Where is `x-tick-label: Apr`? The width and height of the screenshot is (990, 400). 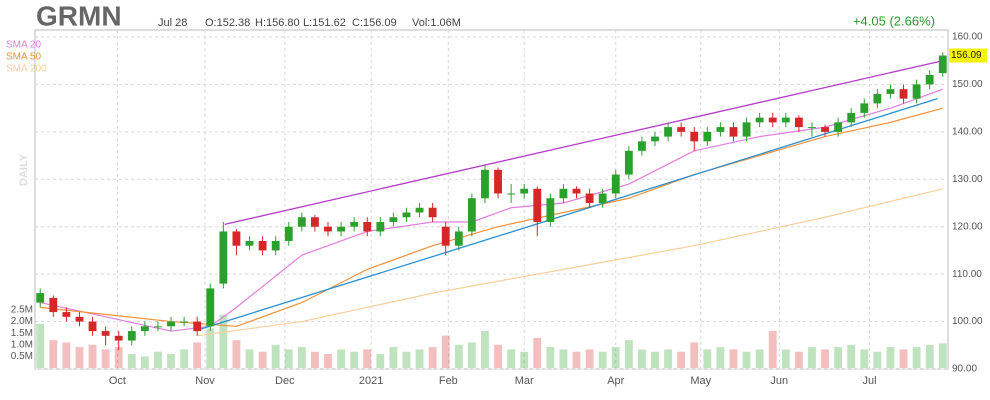
x-tick-label: Apr is located at coordinates (615, 381).